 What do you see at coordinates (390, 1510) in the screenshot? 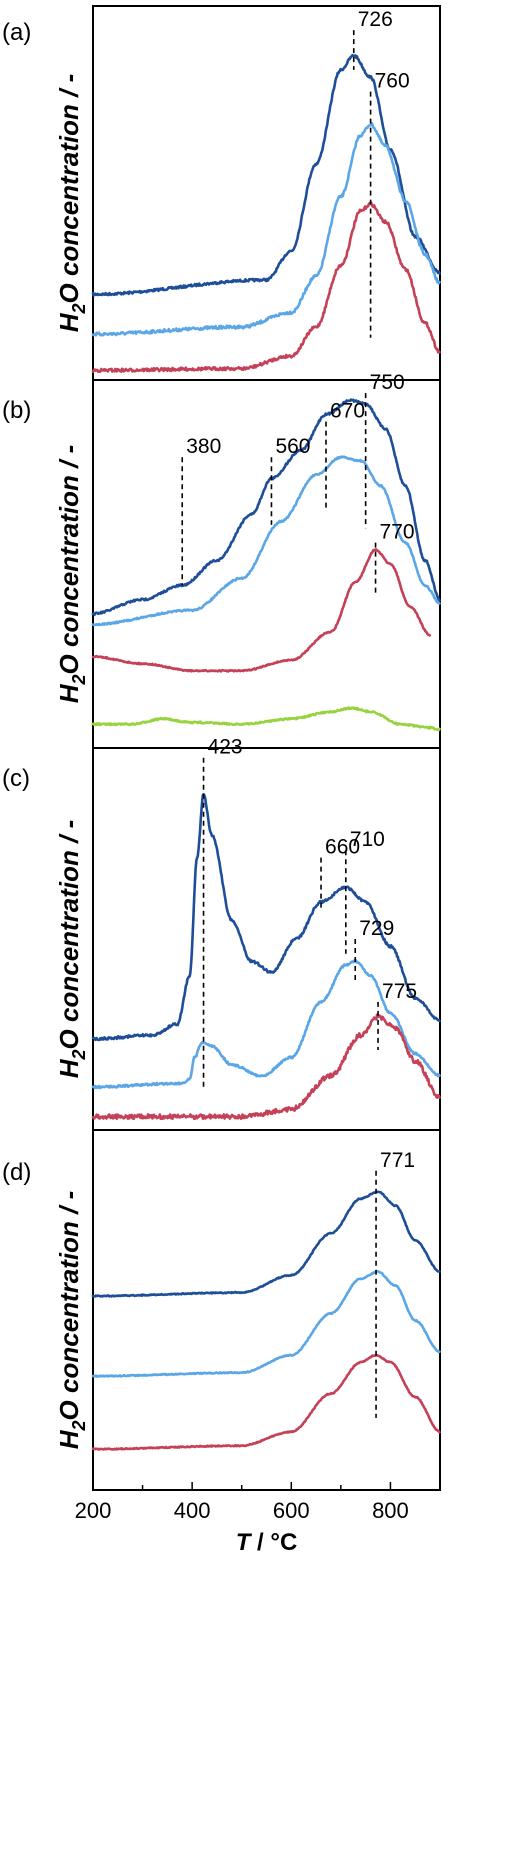
I see `x-tick-label-800: 800` at bounding box center [390, 1510].